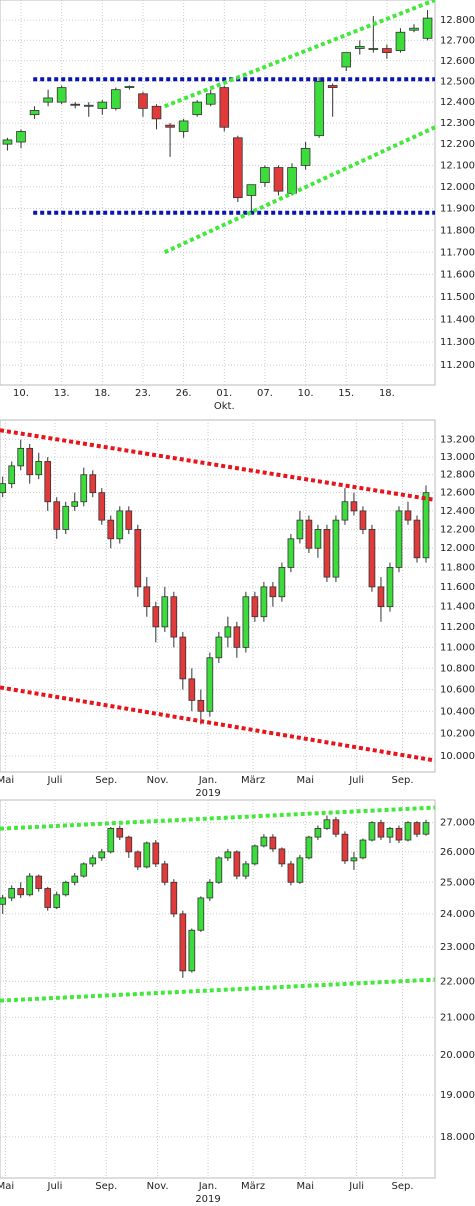  I want to click on y-tick-label: 12.700, so click(457, 40).